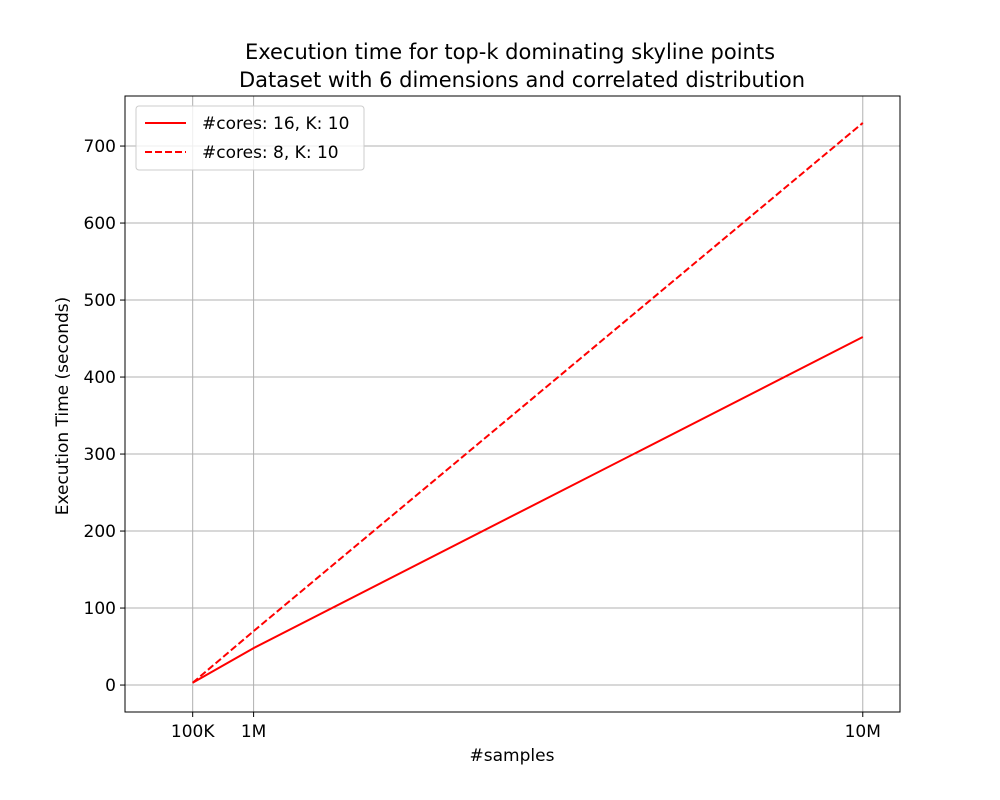  Describe the element at coordinates (253, 732) in the screenshot. I see `x-tick-label: 1M` at that location.